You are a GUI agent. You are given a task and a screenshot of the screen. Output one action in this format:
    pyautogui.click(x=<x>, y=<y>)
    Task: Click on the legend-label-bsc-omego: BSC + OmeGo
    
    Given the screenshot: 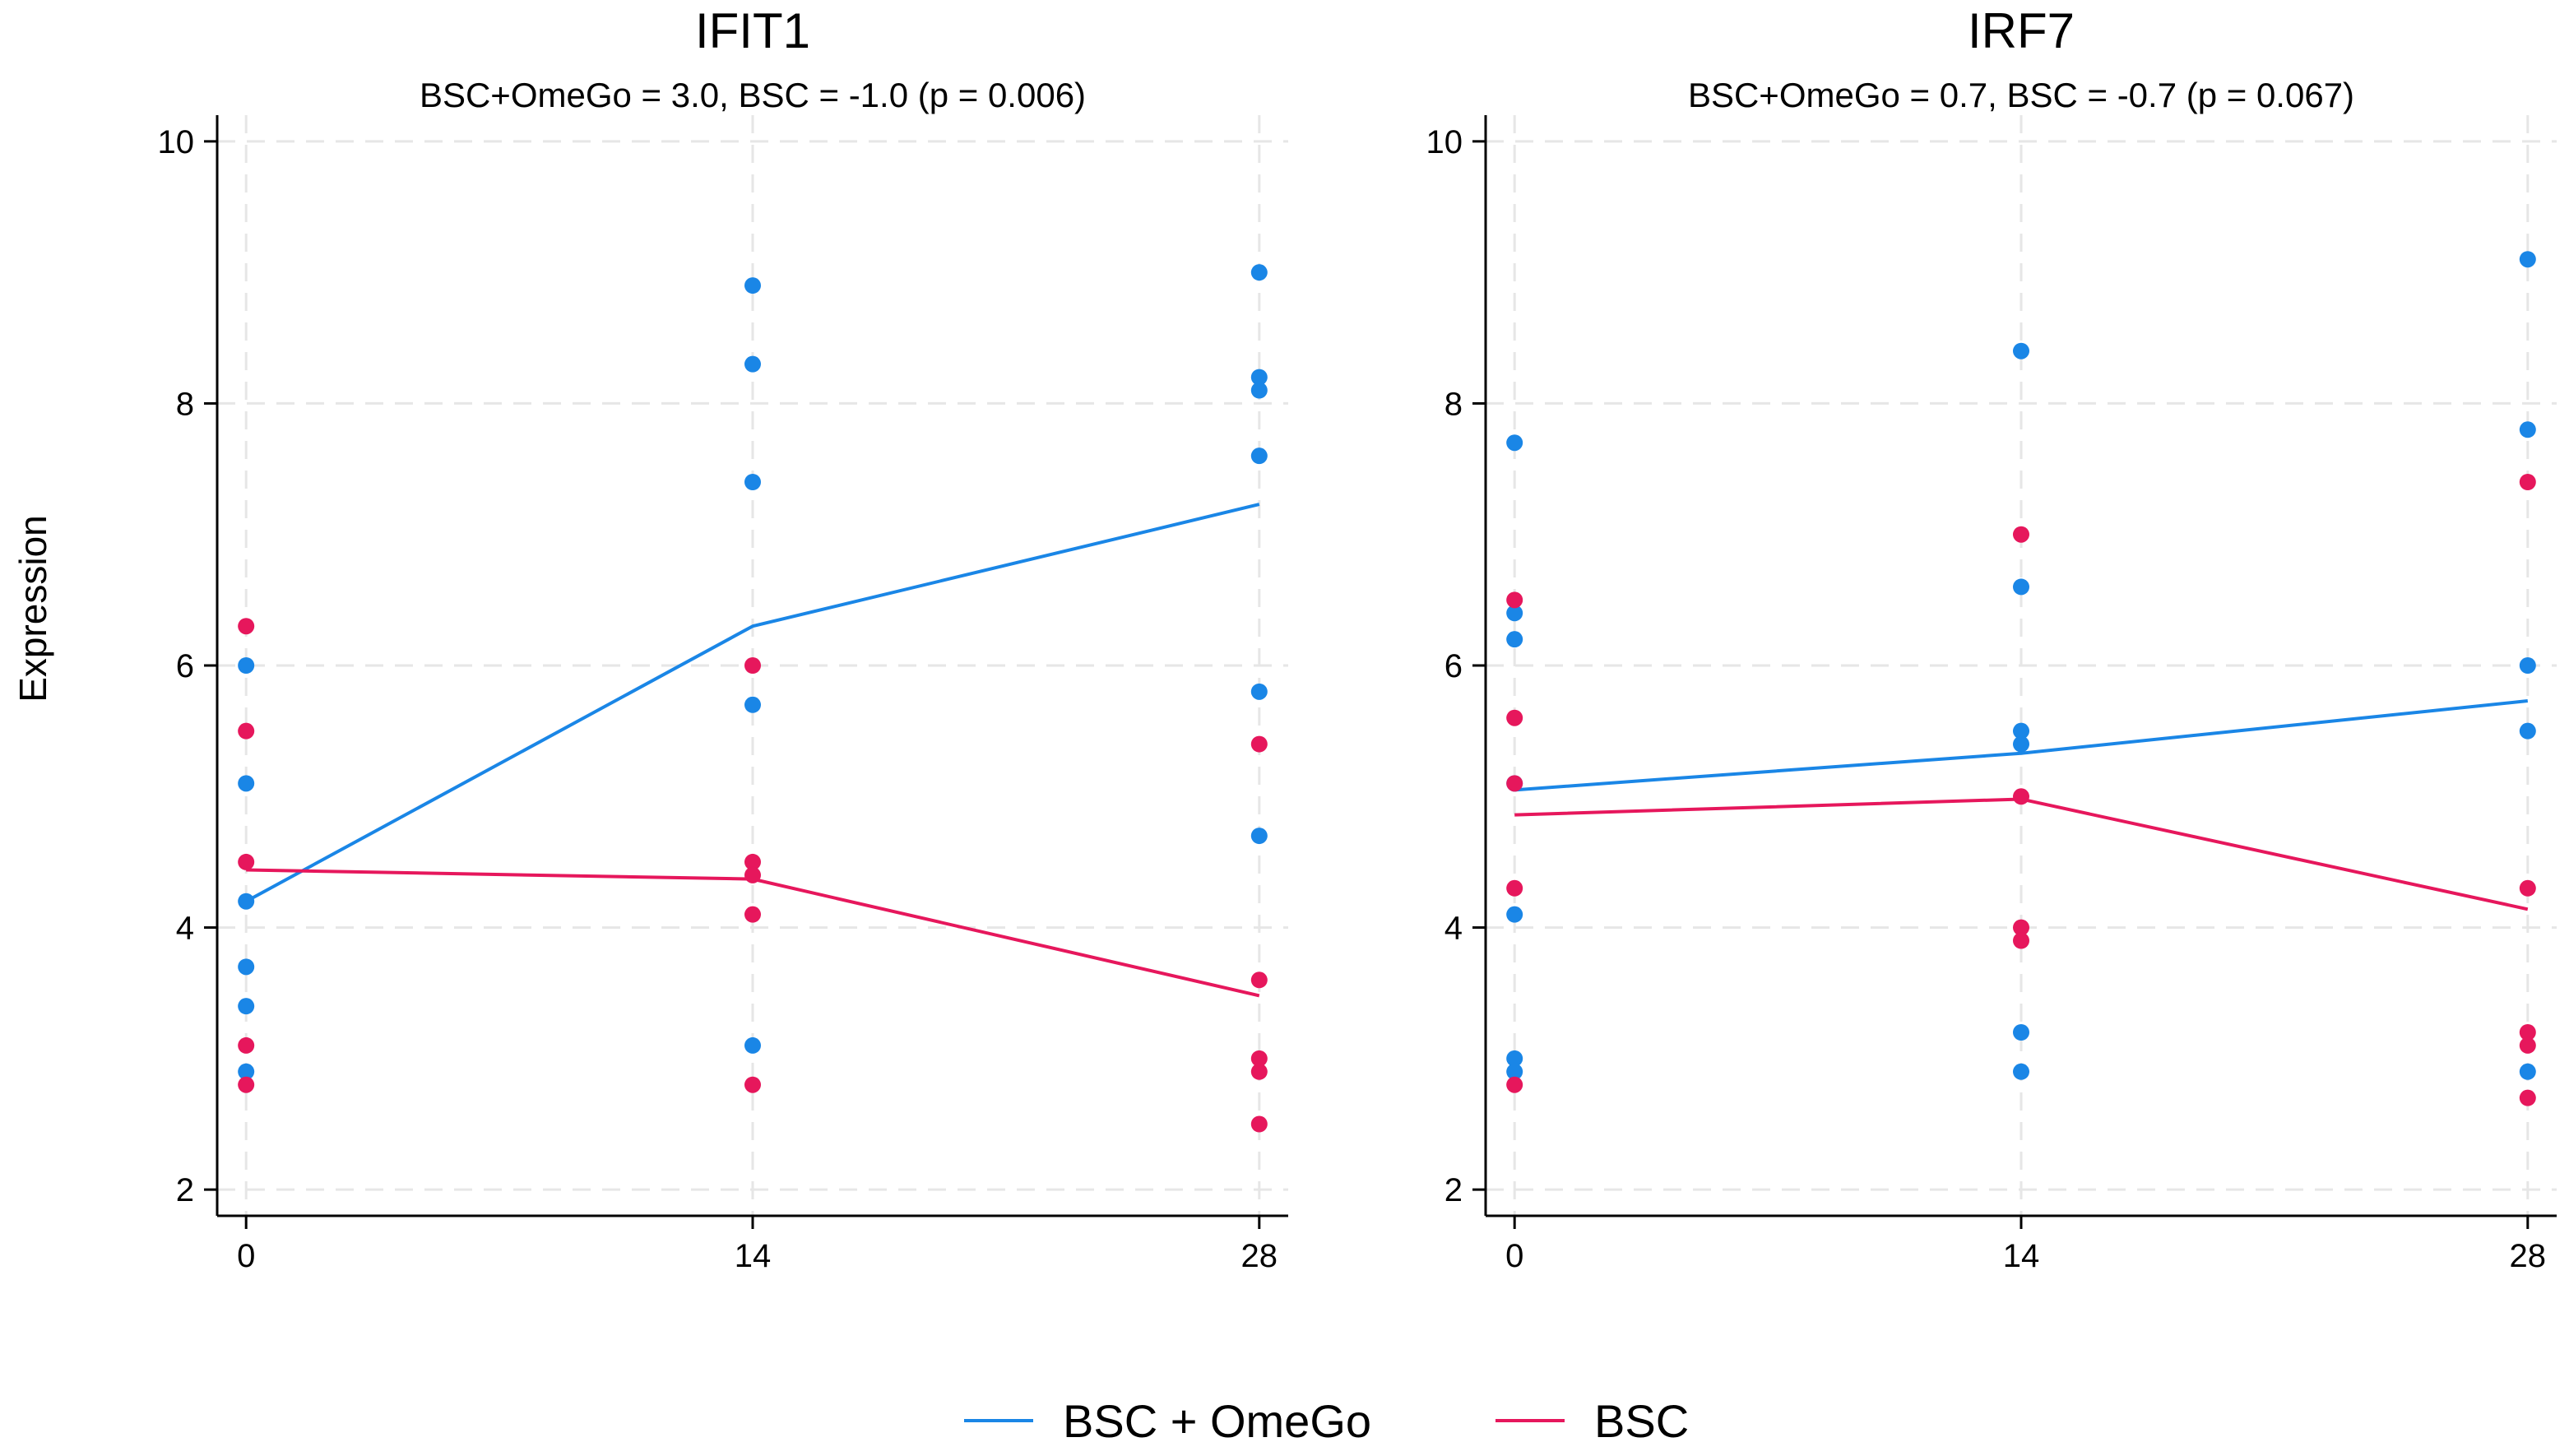 What is the action you would take?
    pyautogui.click(x=1217, y=1421)
    